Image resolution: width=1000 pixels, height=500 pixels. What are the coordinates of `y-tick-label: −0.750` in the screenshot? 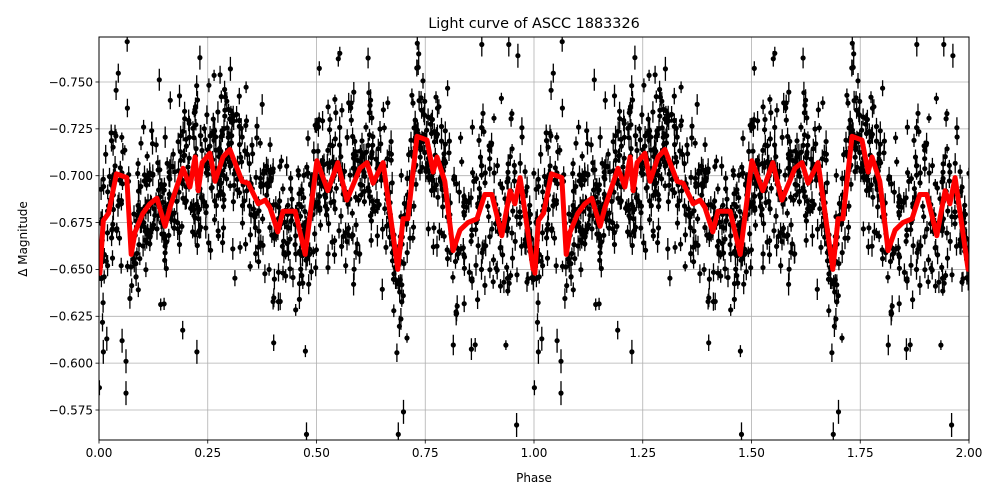 It's located at (71, 82).